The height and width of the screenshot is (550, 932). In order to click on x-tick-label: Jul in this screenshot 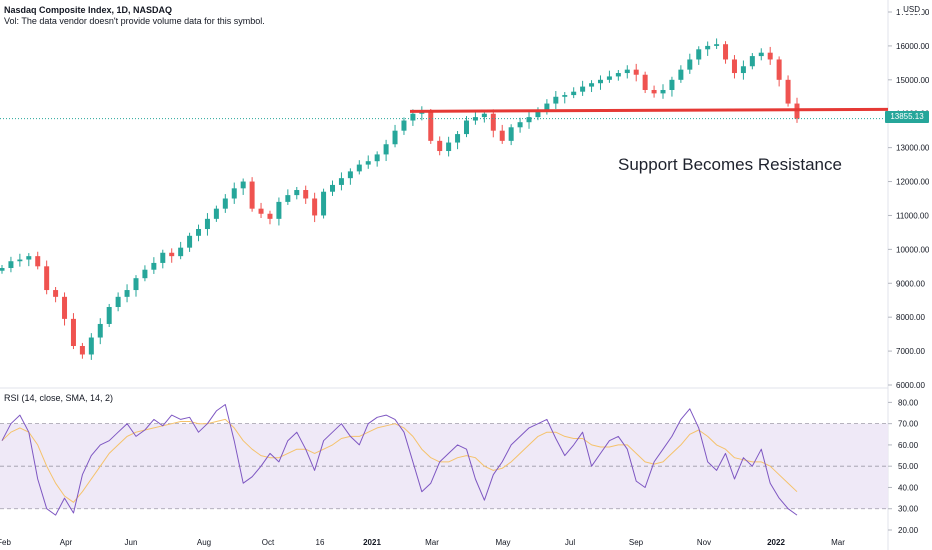, I will do `click(570, 542)`.